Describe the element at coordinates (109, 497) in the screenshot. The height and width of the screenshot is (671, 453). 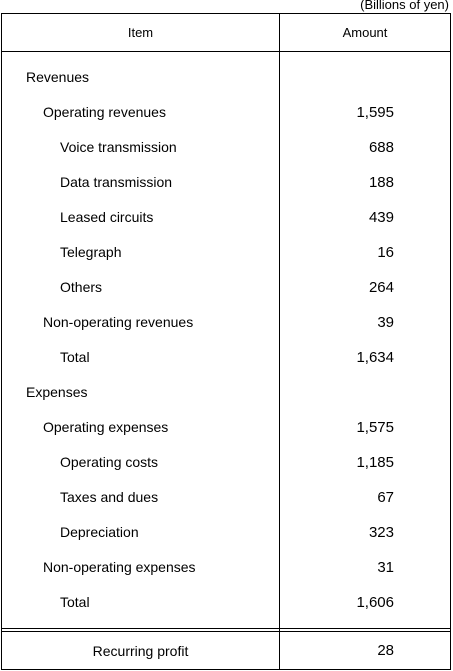
I see `row-label: Taxes and dues` at that location.